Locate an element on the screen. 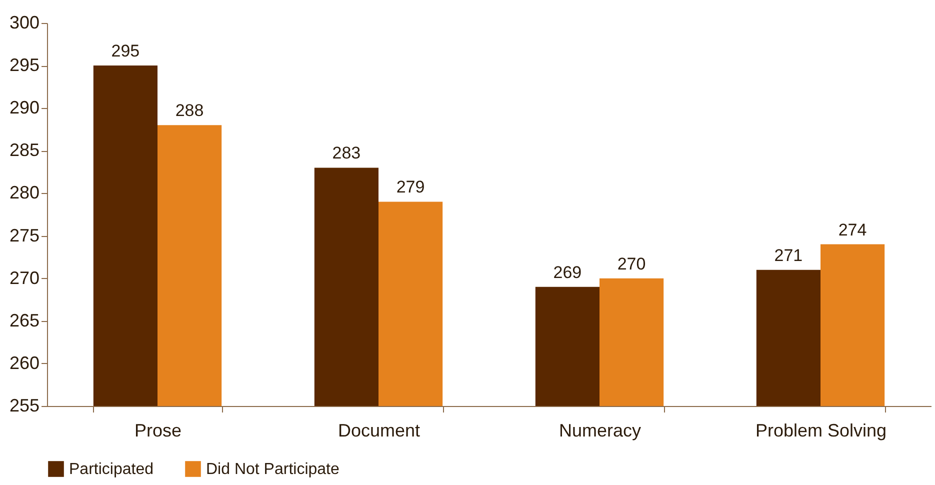 This screenshot has height=485, width=935. x-tick-label: Prose is located at coordinates (158, 430).